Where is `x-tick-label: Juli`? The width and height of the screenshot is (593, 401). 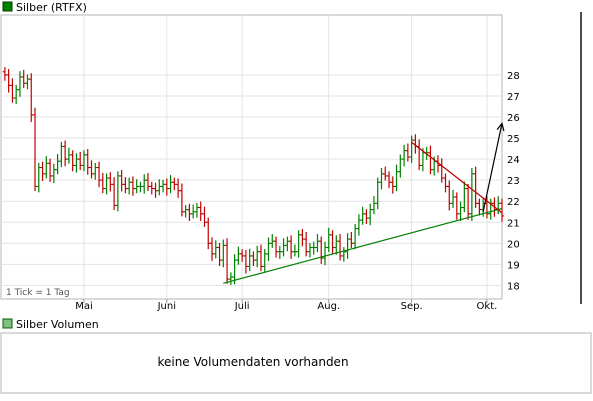
x-tick-label: Juli is located at coordinates (242, 306).